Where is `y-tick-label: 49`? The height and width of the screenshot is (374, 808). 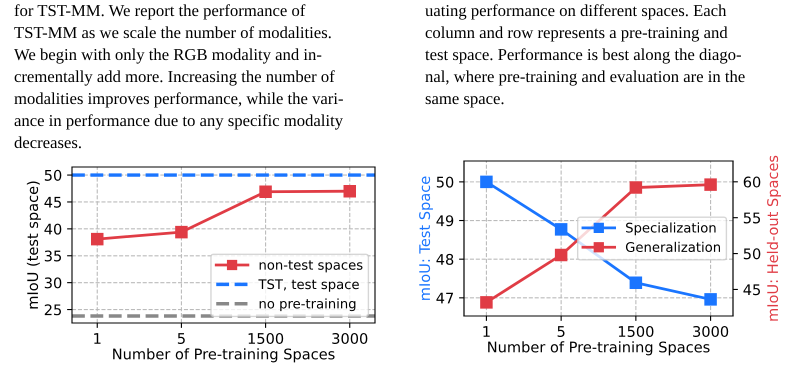
y-tick-label: 49 is located at coordinates (445, 220).